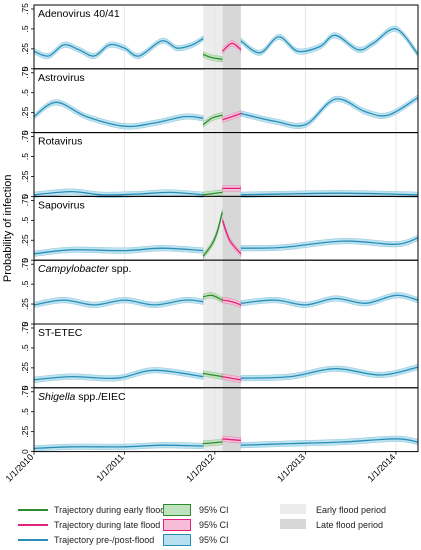 The width and height of the screenshot is (421, 550). I want to click on panel: 0 .25 .5 .75 Campylobacter spp., so click(219, 292).